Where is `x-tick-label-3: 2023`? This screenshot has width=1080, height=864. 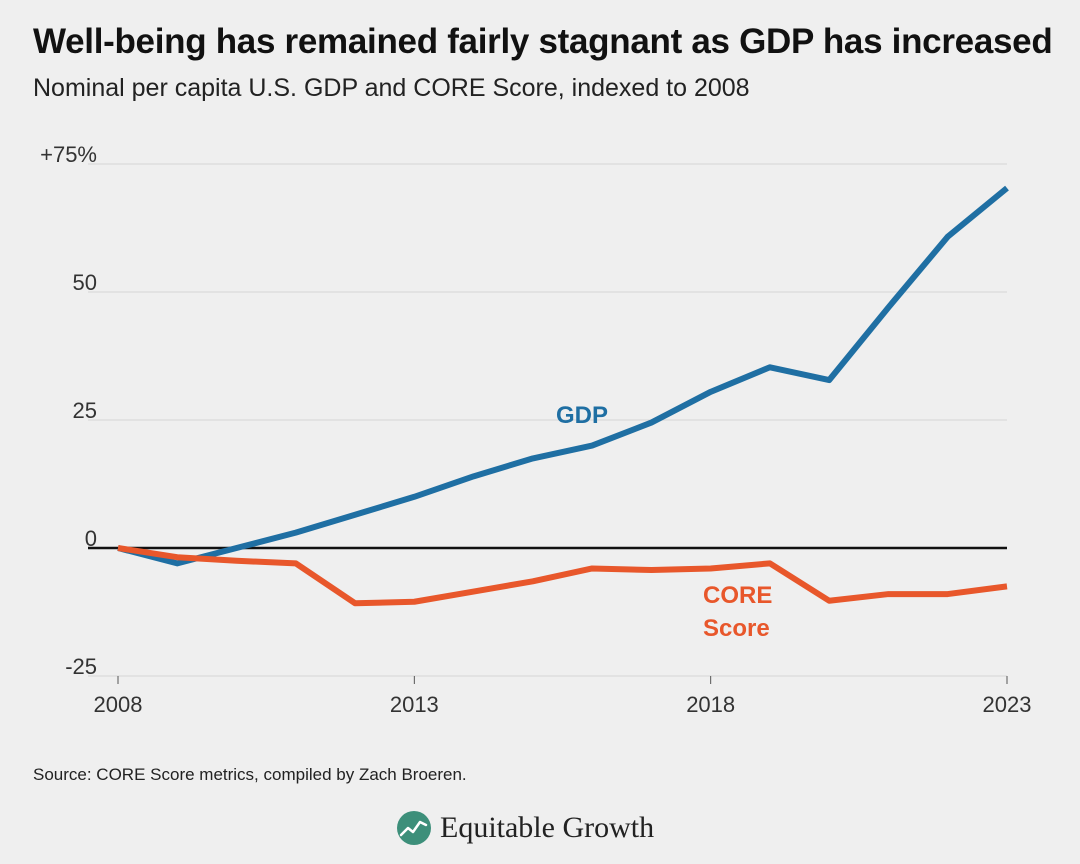 x-tick-label-3: 2023 is located at coordinates (1007, 704).